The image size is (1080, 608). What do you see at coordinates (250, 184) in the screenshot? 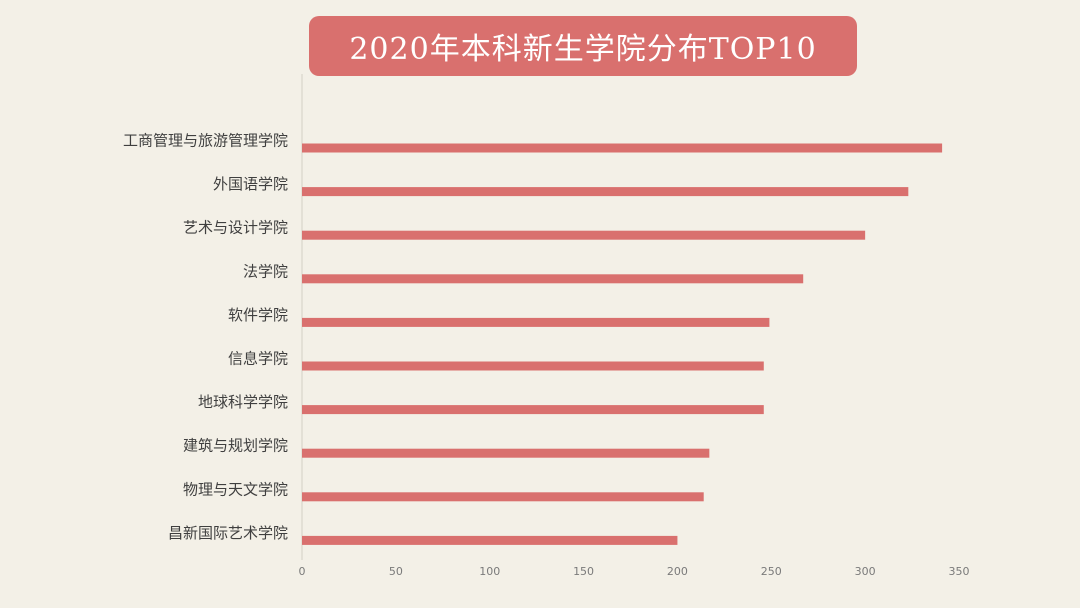
I see `category-label: 外国语学院` at bounding box center [250, 184].